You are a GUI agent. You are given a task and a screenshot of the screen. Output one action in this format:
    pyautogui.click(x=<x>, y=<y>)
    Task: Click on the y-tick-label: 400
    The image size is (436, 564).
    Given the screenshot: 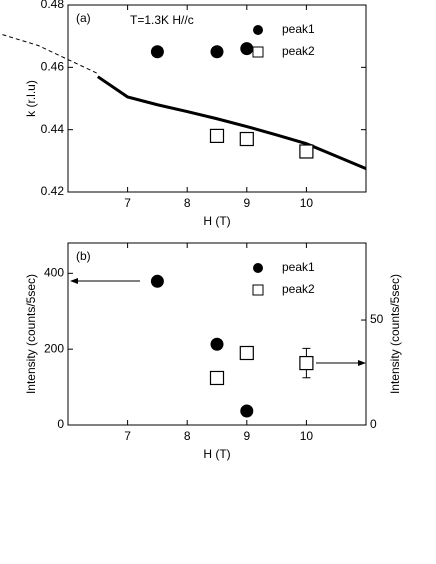 What is the action you would take?
    pyautogui.click(x=54, y=273)
    